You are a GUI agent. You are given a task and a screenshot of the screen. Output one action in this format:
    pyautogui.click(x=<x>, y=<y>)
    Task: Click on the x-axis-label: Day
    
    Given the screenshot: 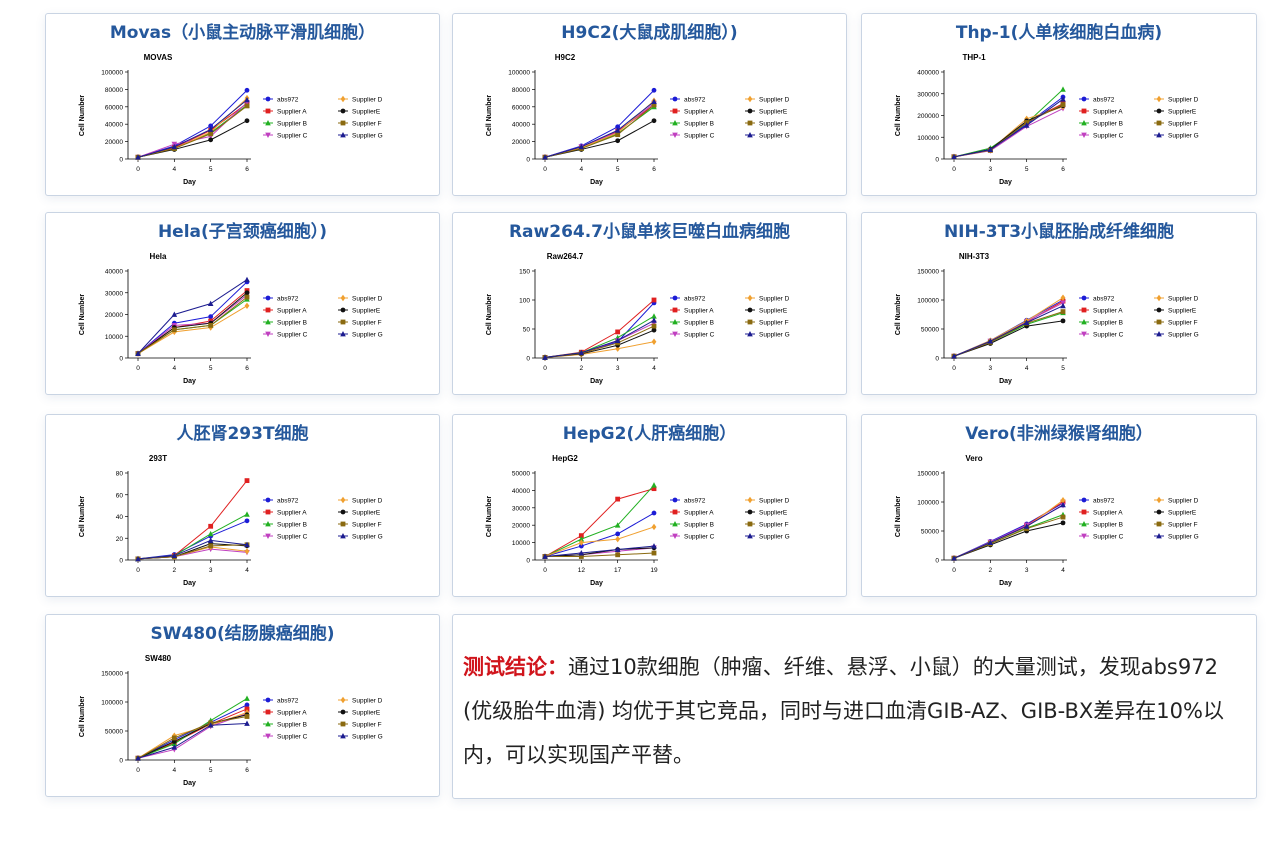 What is the action you would take?
    pyautogui.click(x=189, y=381)
    